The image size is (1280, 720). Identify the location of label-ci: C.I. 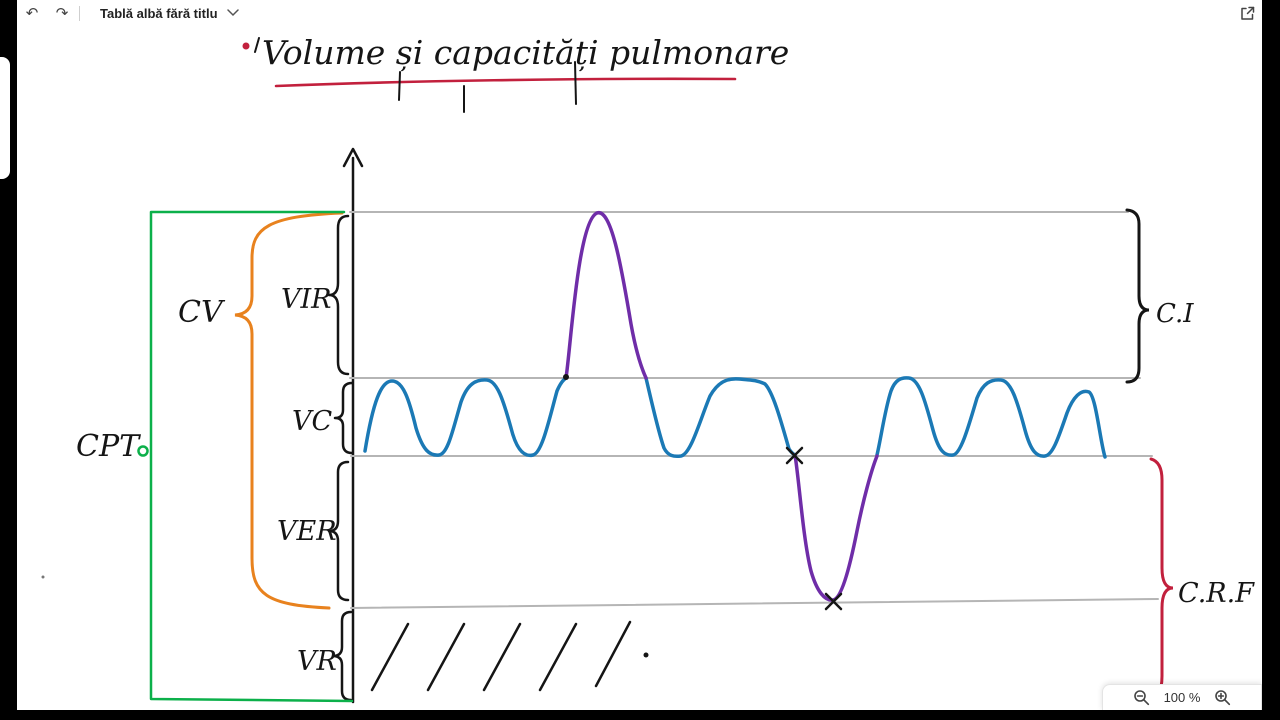
(1175, 314).